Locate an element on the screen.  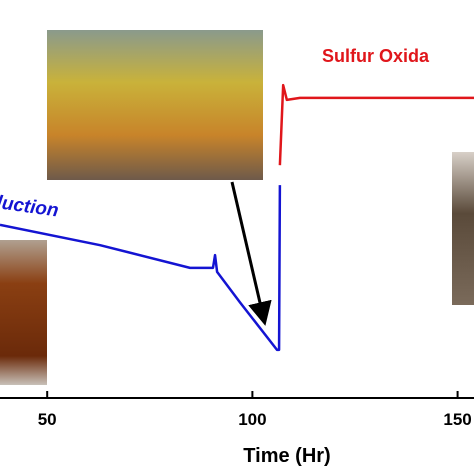
annotation: Sulfur Oxida is located at coordinates (376, 56).